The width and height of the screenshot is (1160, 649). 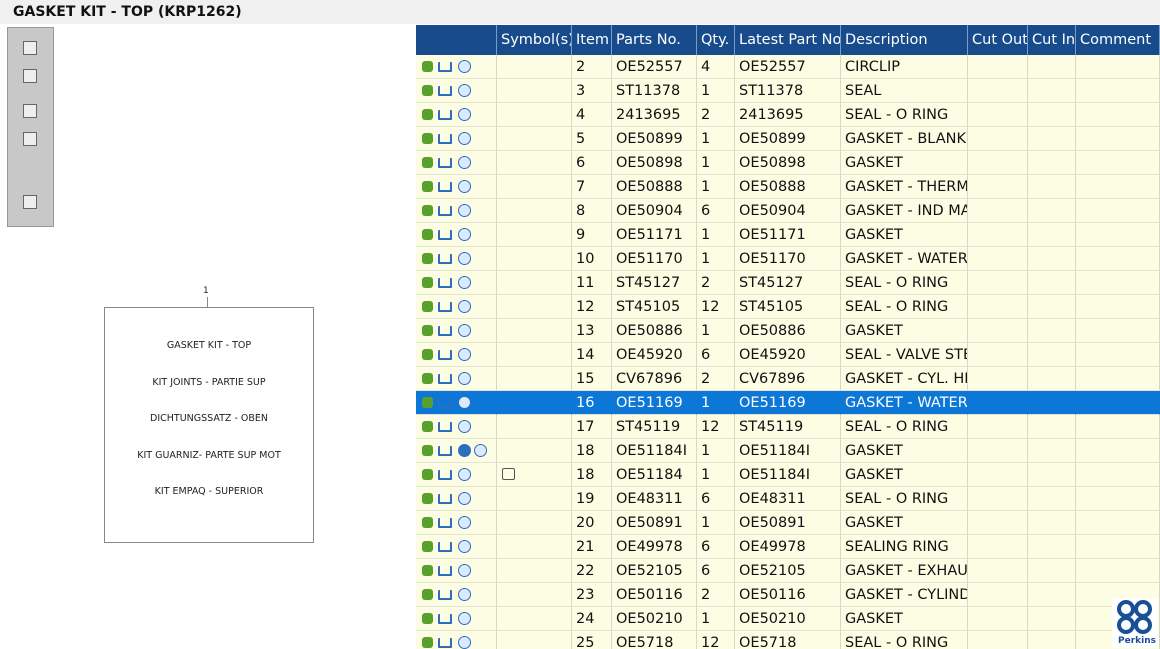 What do you see at coordinates (904, 40) in the screenshot?
I see `column-header: Description` at bounding box center [904, 40].